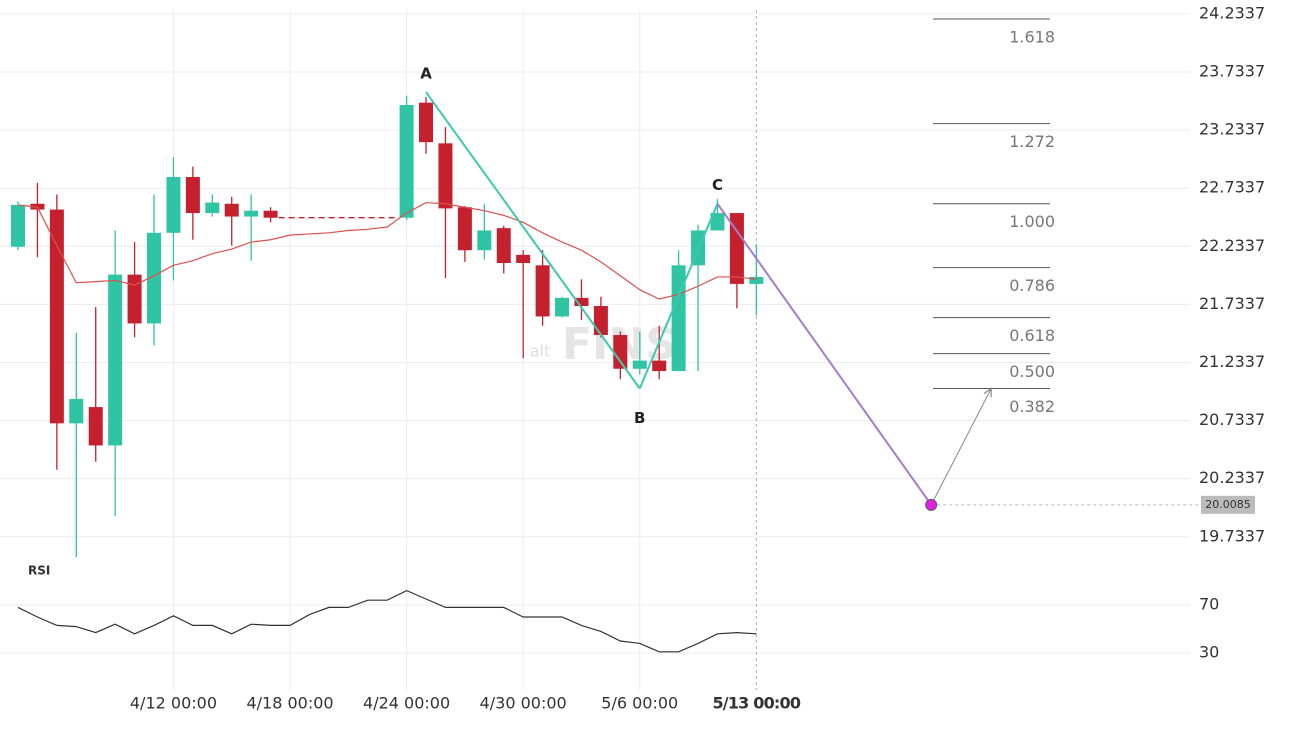 The width and height of the screenshot is (1295, 730). What do you see at coordinates (717, 185) in the screenshot?
I see `pattern-label: C` at bounding box center [717, 185].